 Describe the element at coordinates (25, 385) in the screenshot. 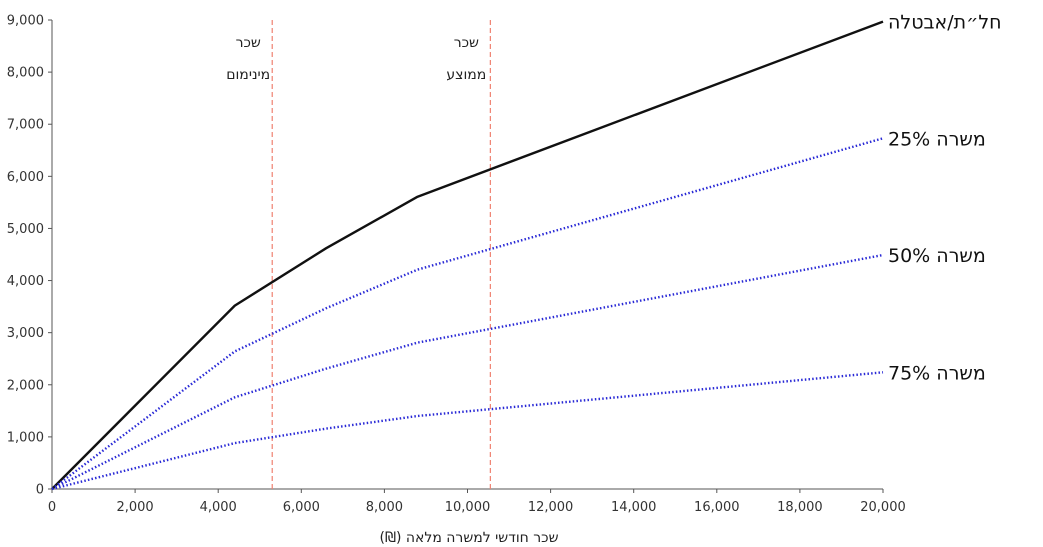

I see `y-tick-label: 2,000` at that location.